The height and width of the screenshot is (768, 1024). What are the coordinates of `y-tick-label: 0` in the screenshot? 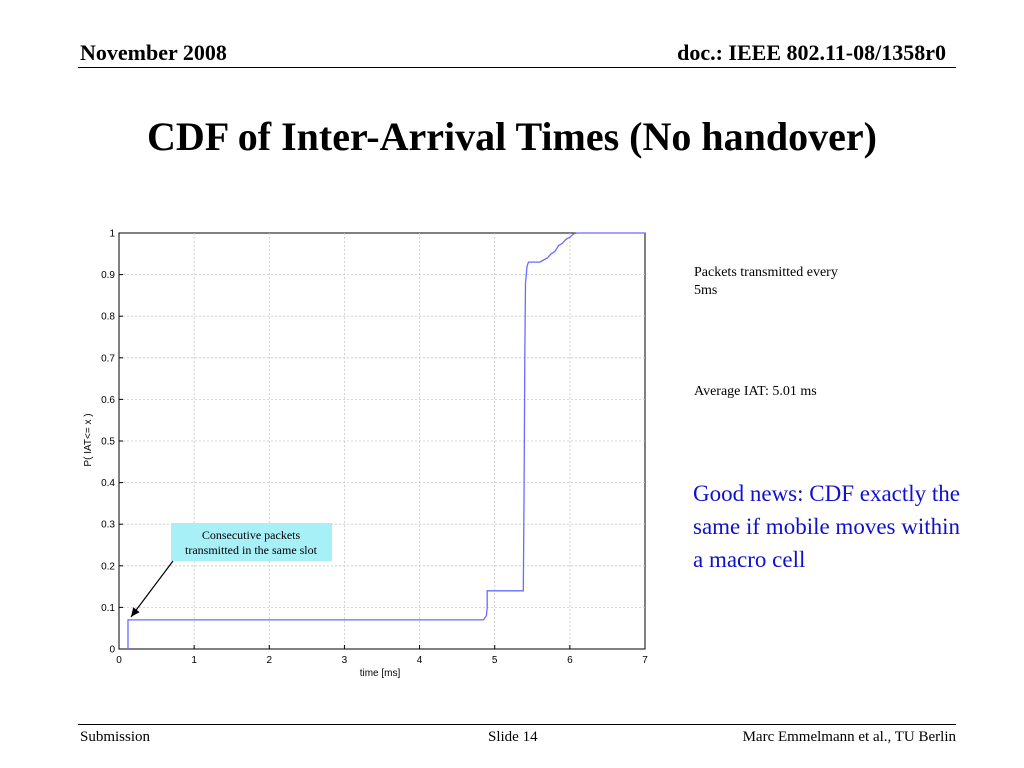 It's located at (112, 650).